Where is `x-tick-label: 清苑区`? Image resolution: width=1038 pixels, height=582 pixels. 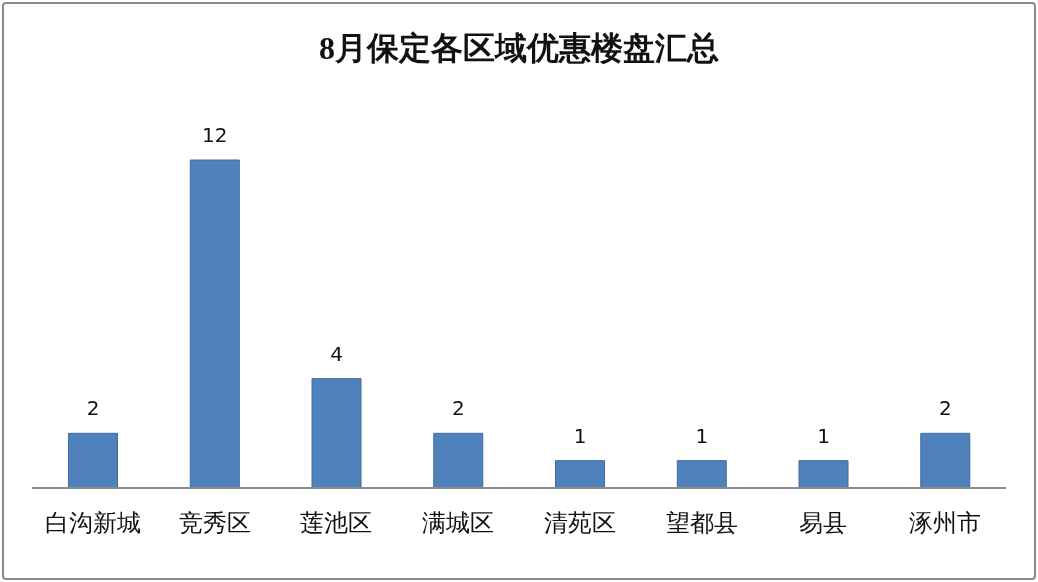
x-tick-label: 清苑区 is located at coordinates (579, 523).